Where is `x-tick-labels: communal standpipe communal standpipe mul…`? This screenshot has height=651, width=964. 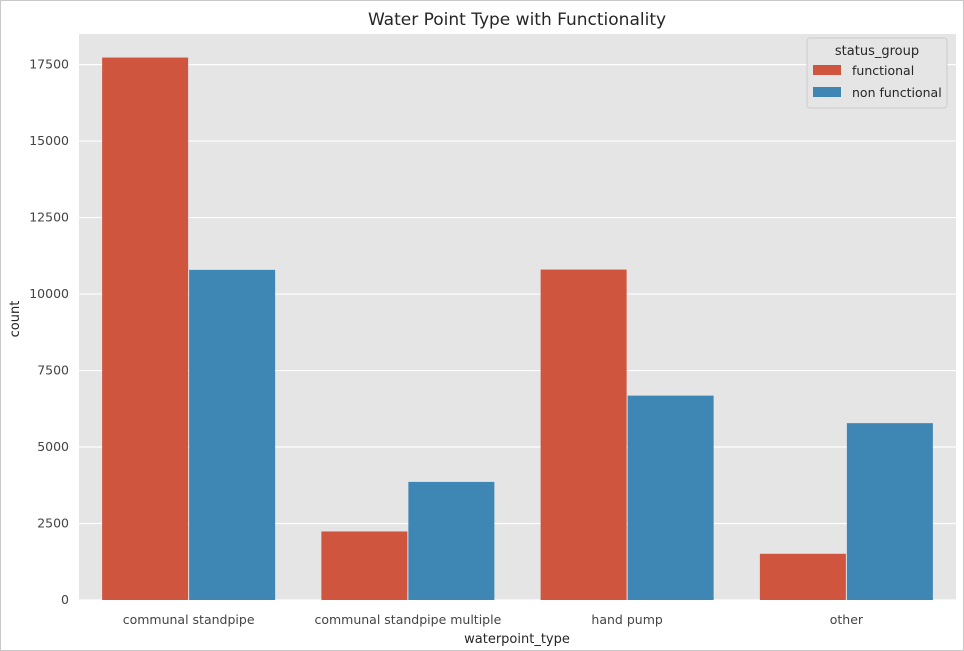 x-tick-labels: communal standpipe communal standpipe mul… is located at coordinates (493, 619).